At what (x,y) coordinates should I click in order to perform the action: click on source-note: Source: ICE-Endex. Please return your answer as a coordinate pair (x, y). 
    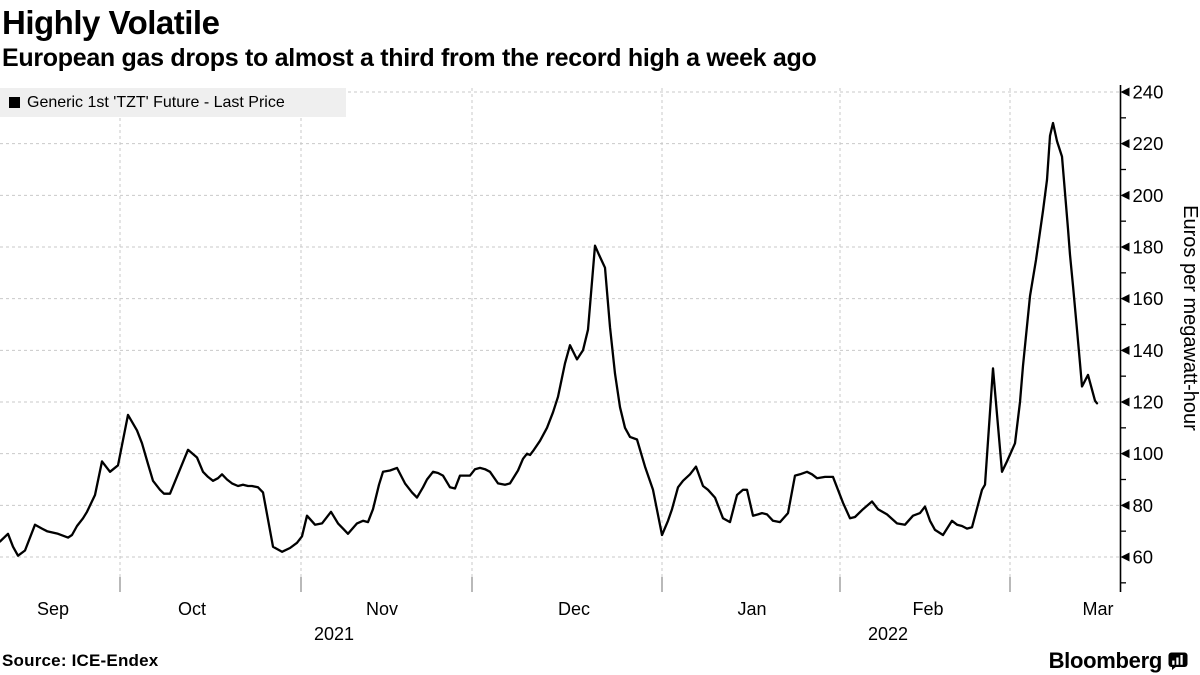
    Looking at the image, I should click on (80, 660).